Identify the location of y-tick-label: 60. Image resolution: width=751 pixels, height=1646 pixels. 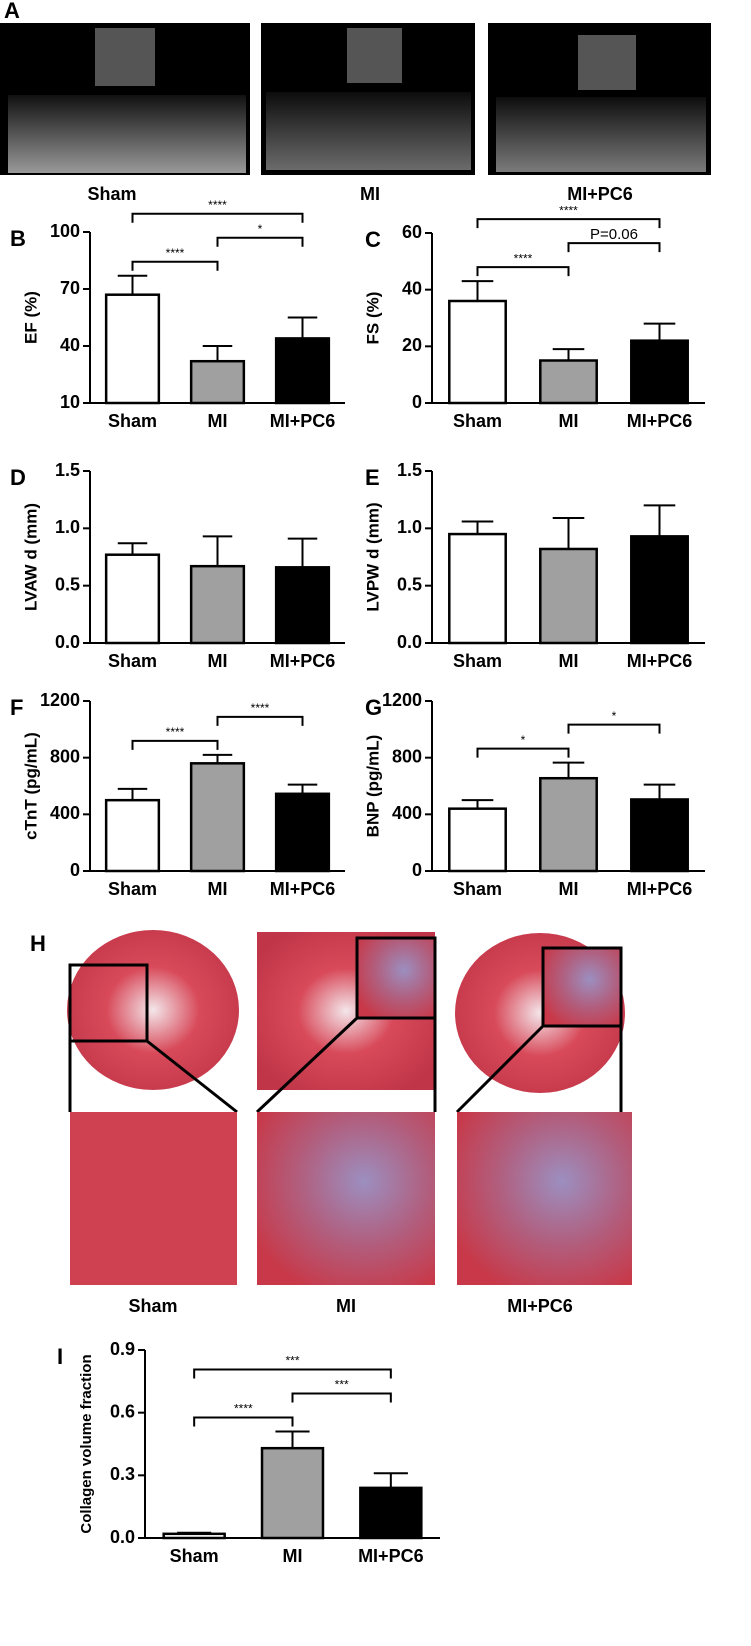
(412, 232).